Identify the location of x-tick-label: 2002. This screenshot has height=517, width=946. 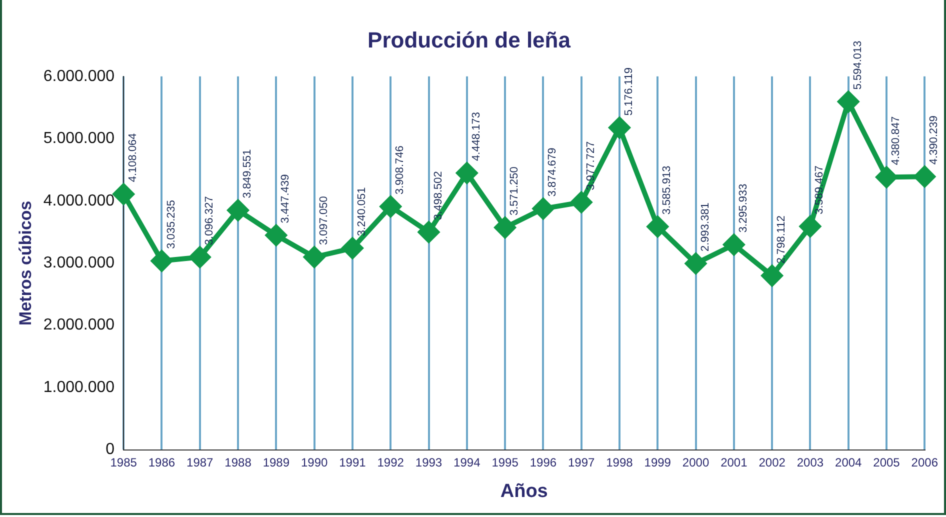
(772, 462).